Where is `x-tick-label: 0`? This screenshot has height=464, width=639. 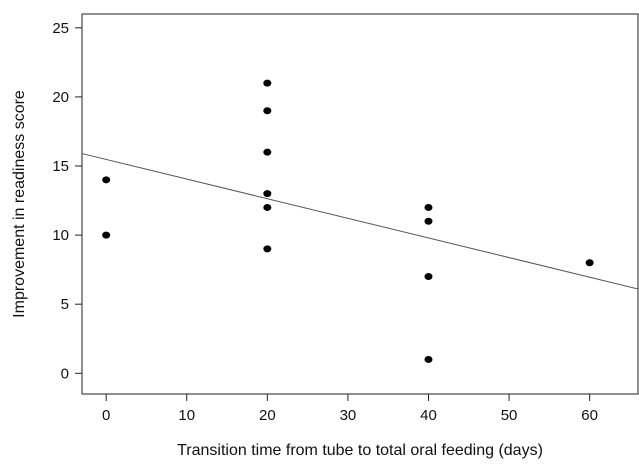 x-tick-label: 0 is located at coordinates (106, 415).